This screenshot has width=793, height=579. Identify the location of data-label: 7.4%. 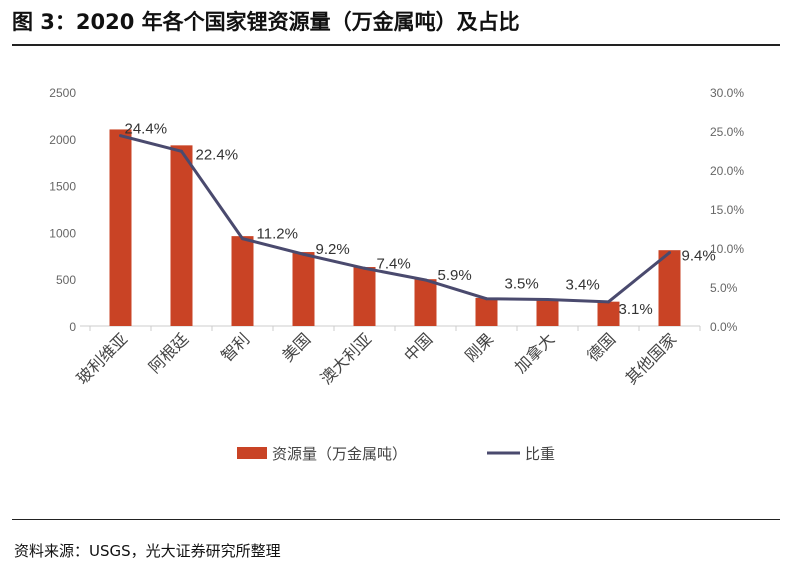
(394, 263).